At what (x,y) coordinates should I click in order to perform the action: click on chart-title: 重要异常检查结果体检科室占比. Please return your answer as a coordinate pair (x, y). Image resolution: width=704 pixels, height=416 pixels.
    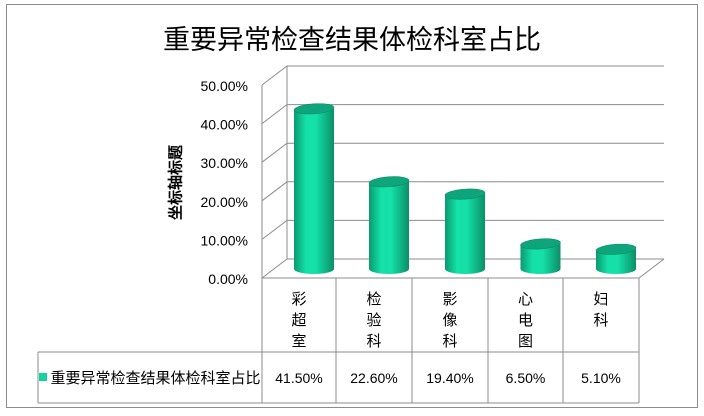
    Looking at the image, I should click on (352, 40).